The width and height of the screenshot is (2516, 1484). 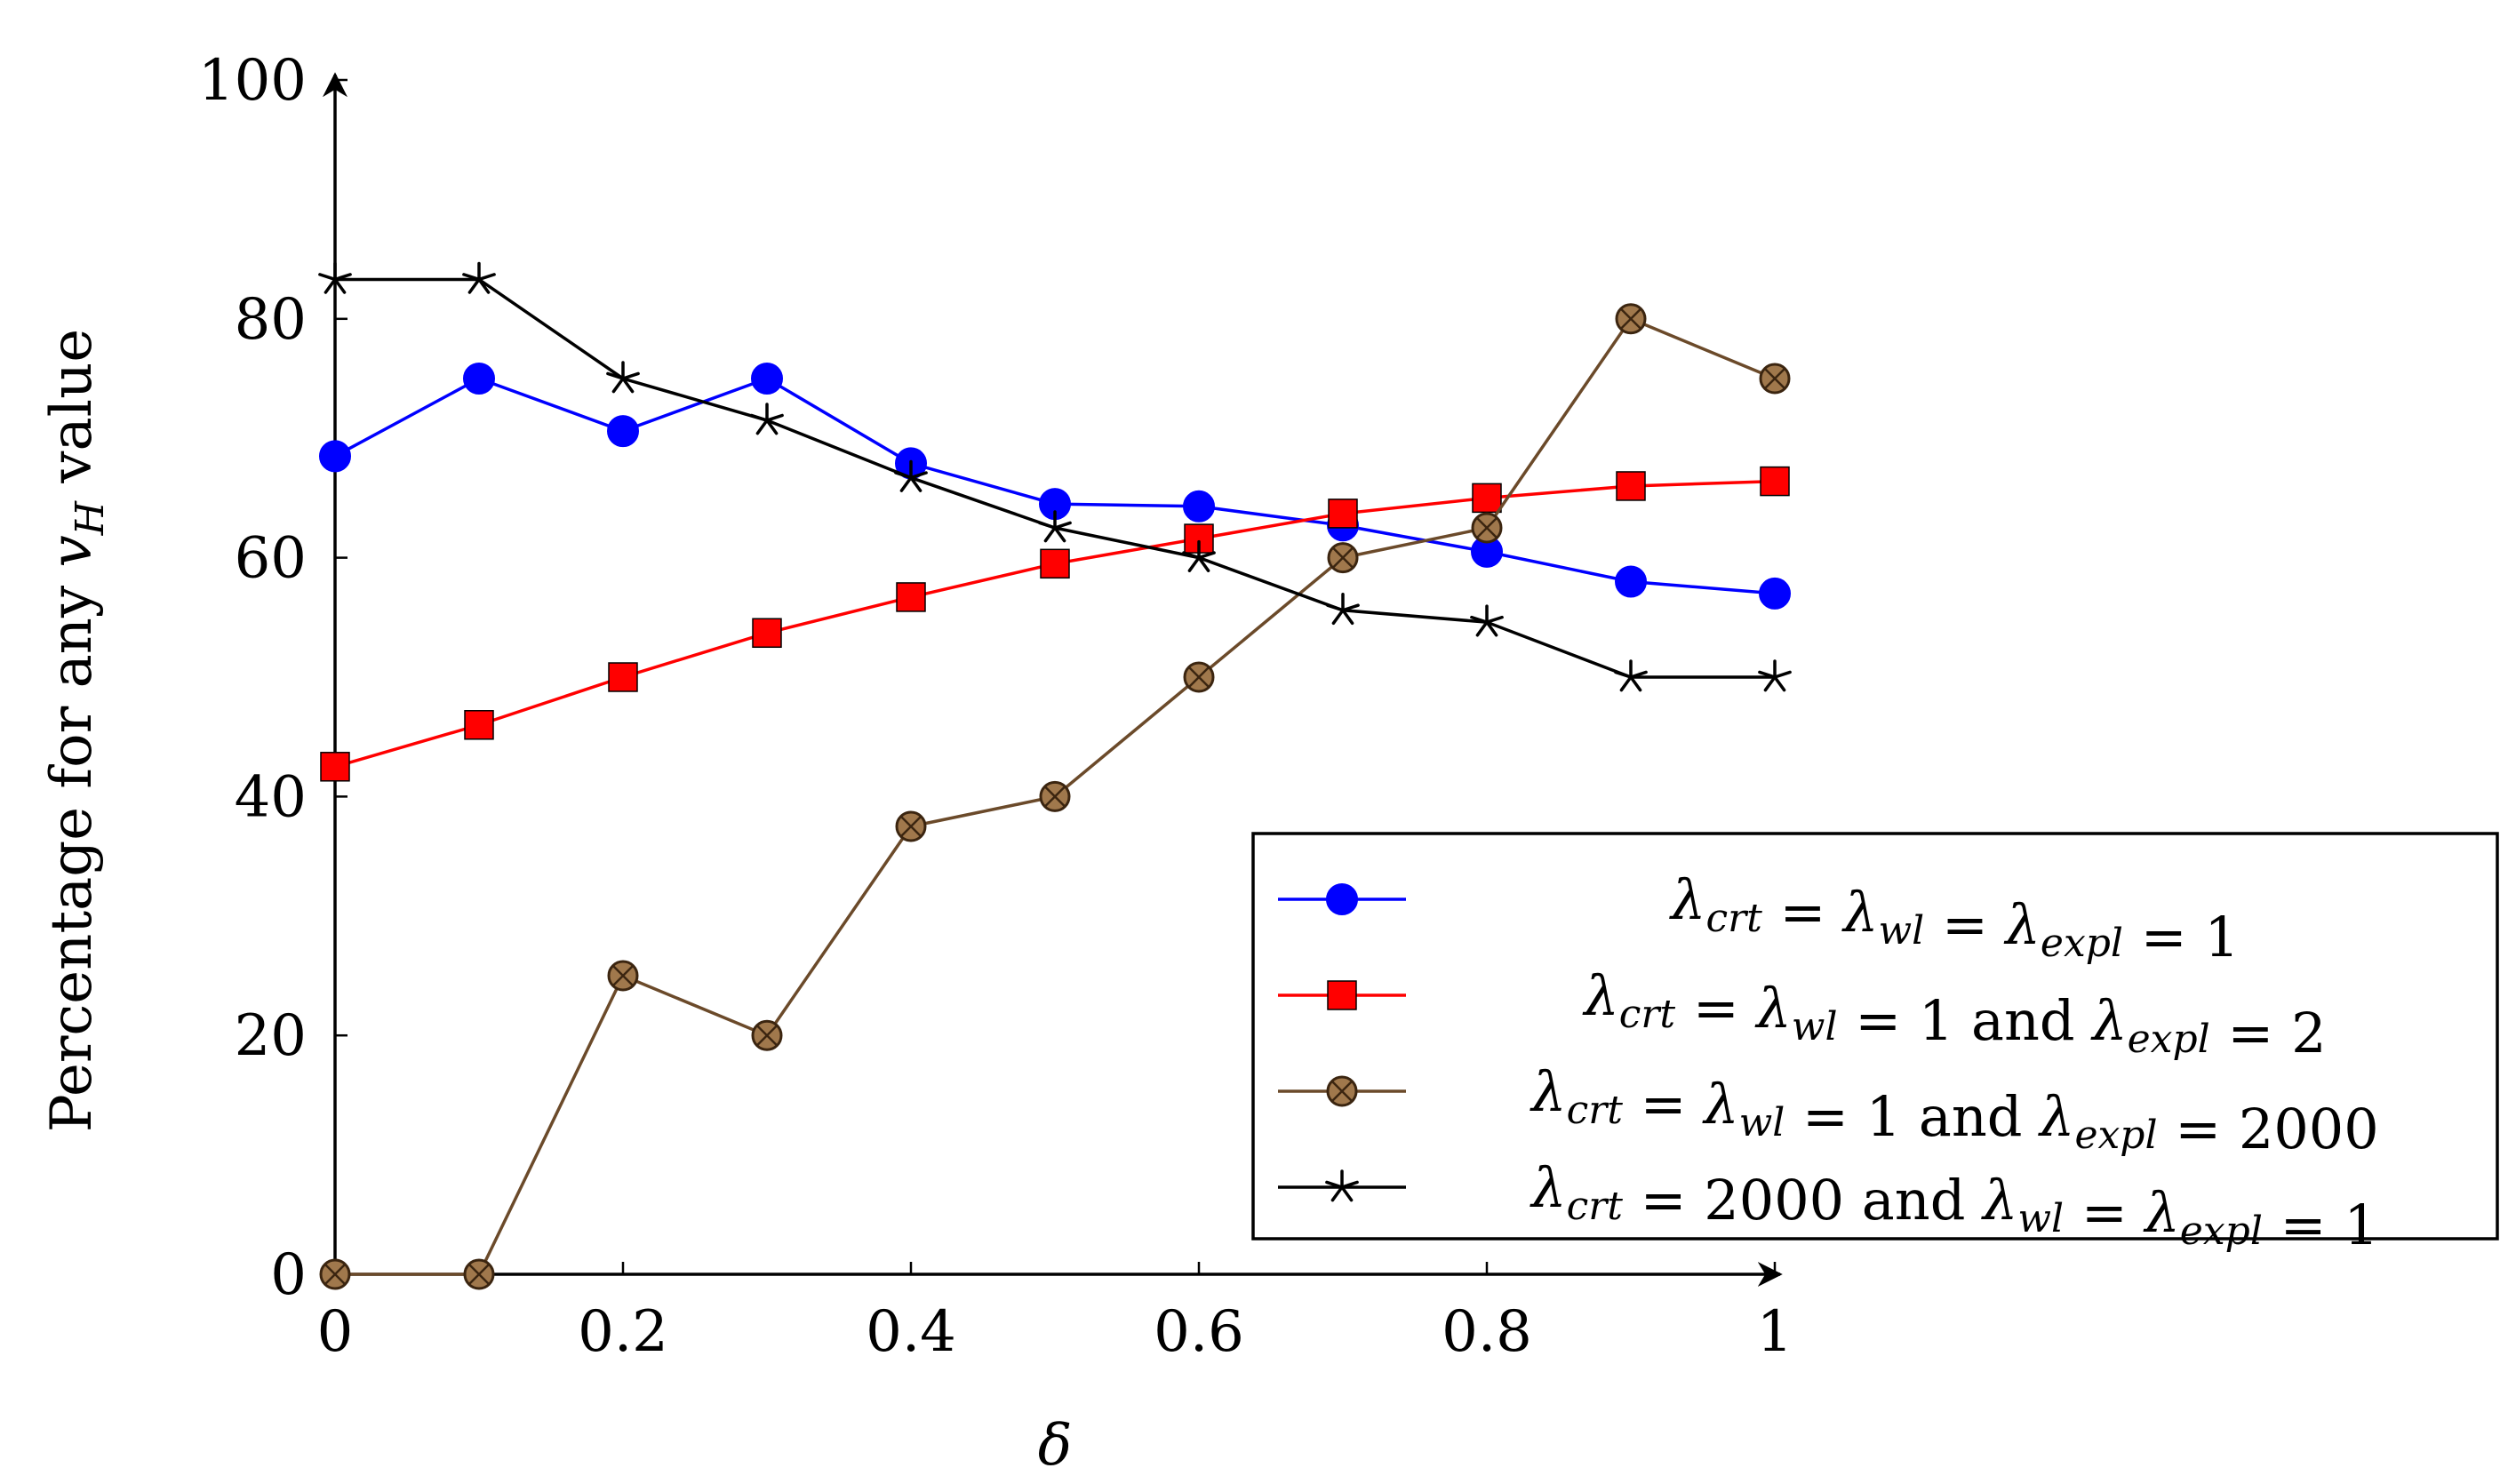 What do you see at coordinates (1954, 918) in the screenshot?
I see `legend-label: λcrt = λwl = λexpl = 1` at bounding box center [1954, 918].